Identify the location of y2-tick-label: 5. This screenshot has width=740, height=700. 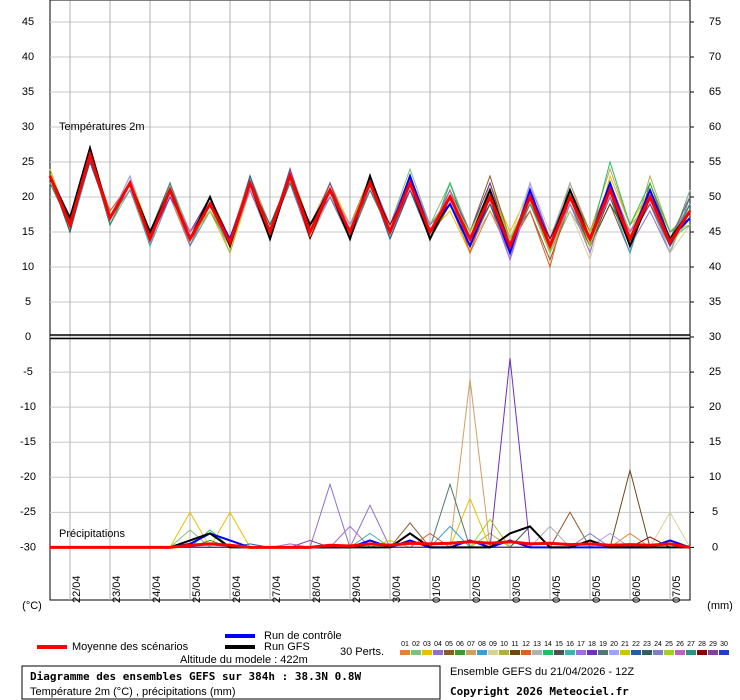
(715, 512).